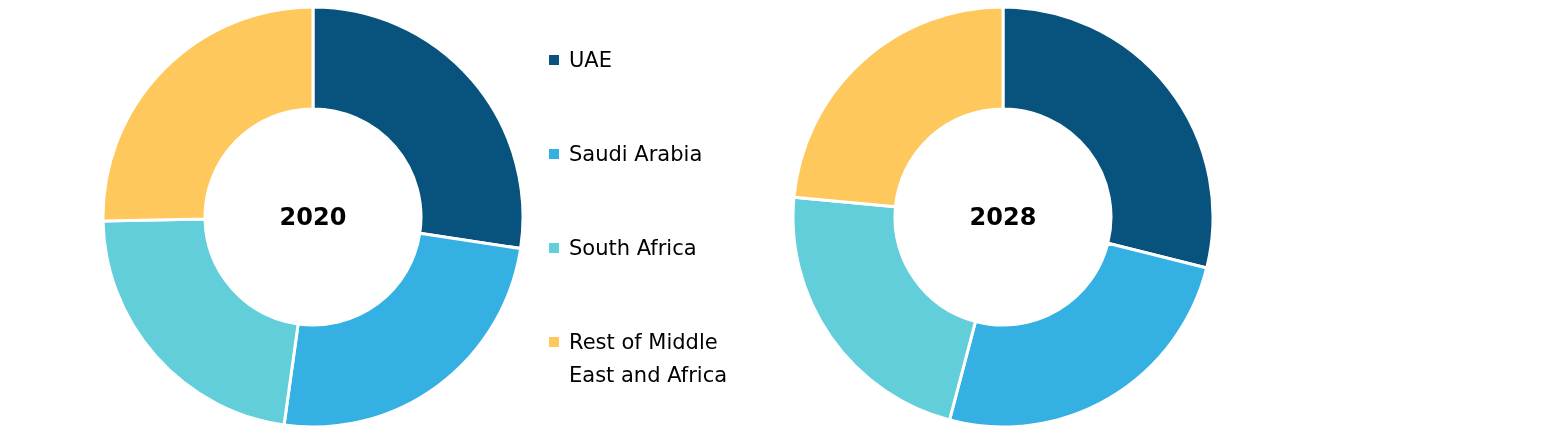  Describe the element at coordinates (633, 248) in the screenshot. I see `legend-label: South Africa` at that location.